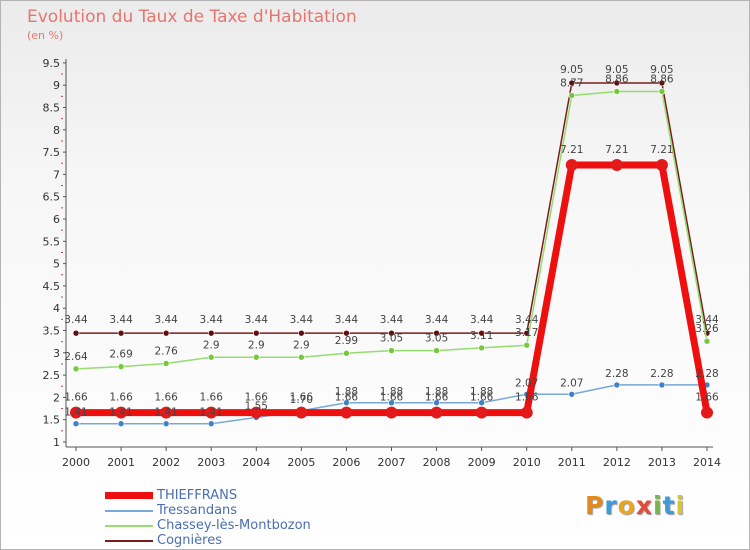 This screenshot has width=750, height=550. I want to click on logo-letter: P, so click(595, 505).